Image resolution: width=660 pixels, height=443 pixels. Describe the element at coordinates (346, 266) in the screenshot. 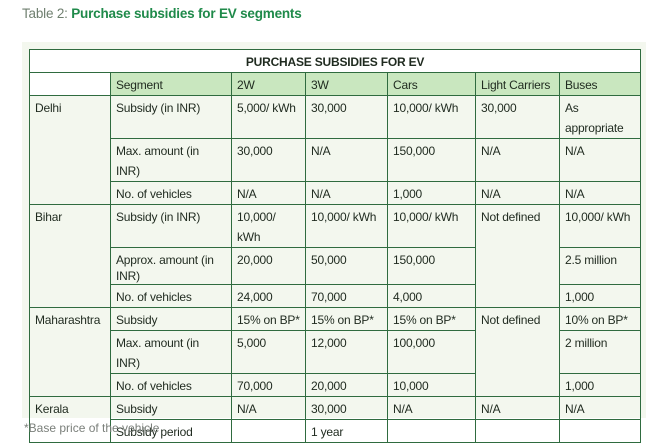

I see `table-cell: 50,000` at that location.